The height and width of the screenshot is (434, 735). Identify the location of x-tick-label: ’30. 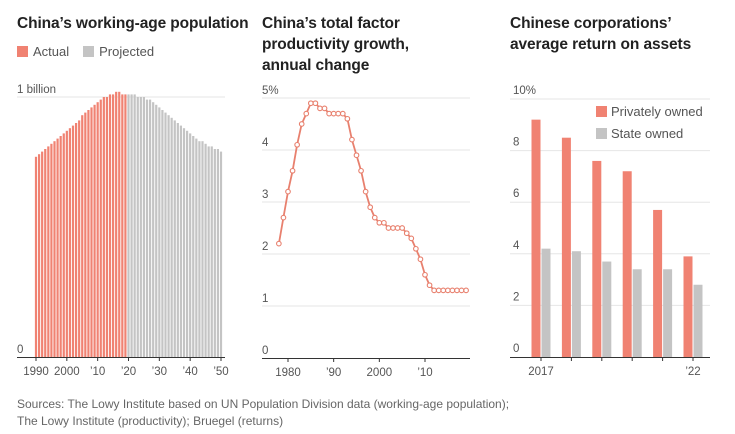
(159, 372).